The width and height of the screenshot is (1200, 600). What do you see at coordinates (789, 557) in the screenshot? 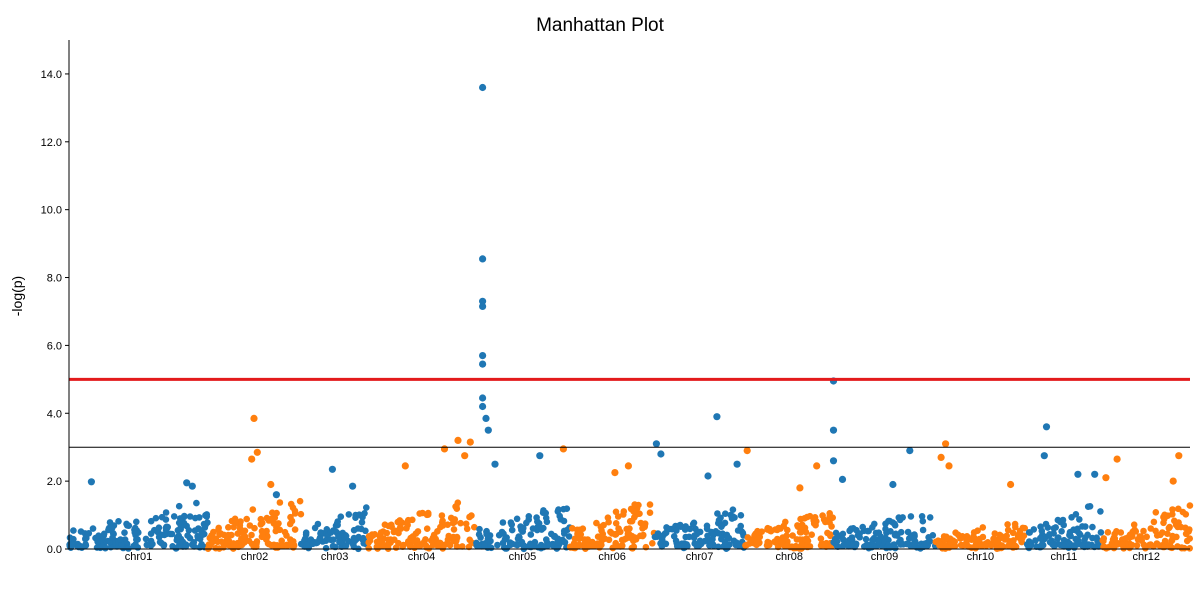
I see `chromosome-label-chr08: chr08` at bounding box center [789, 557].